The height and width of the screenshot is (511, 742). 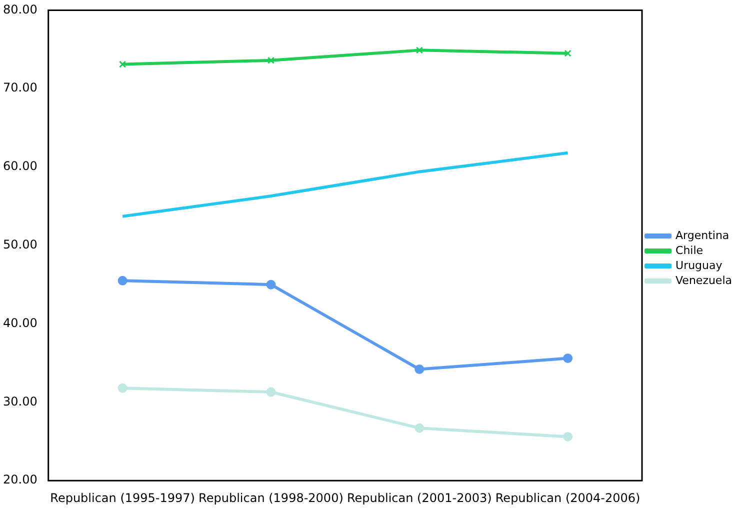 I want to click on x-tick-label: Republican (2001-2003), so click(x=419, y=497).